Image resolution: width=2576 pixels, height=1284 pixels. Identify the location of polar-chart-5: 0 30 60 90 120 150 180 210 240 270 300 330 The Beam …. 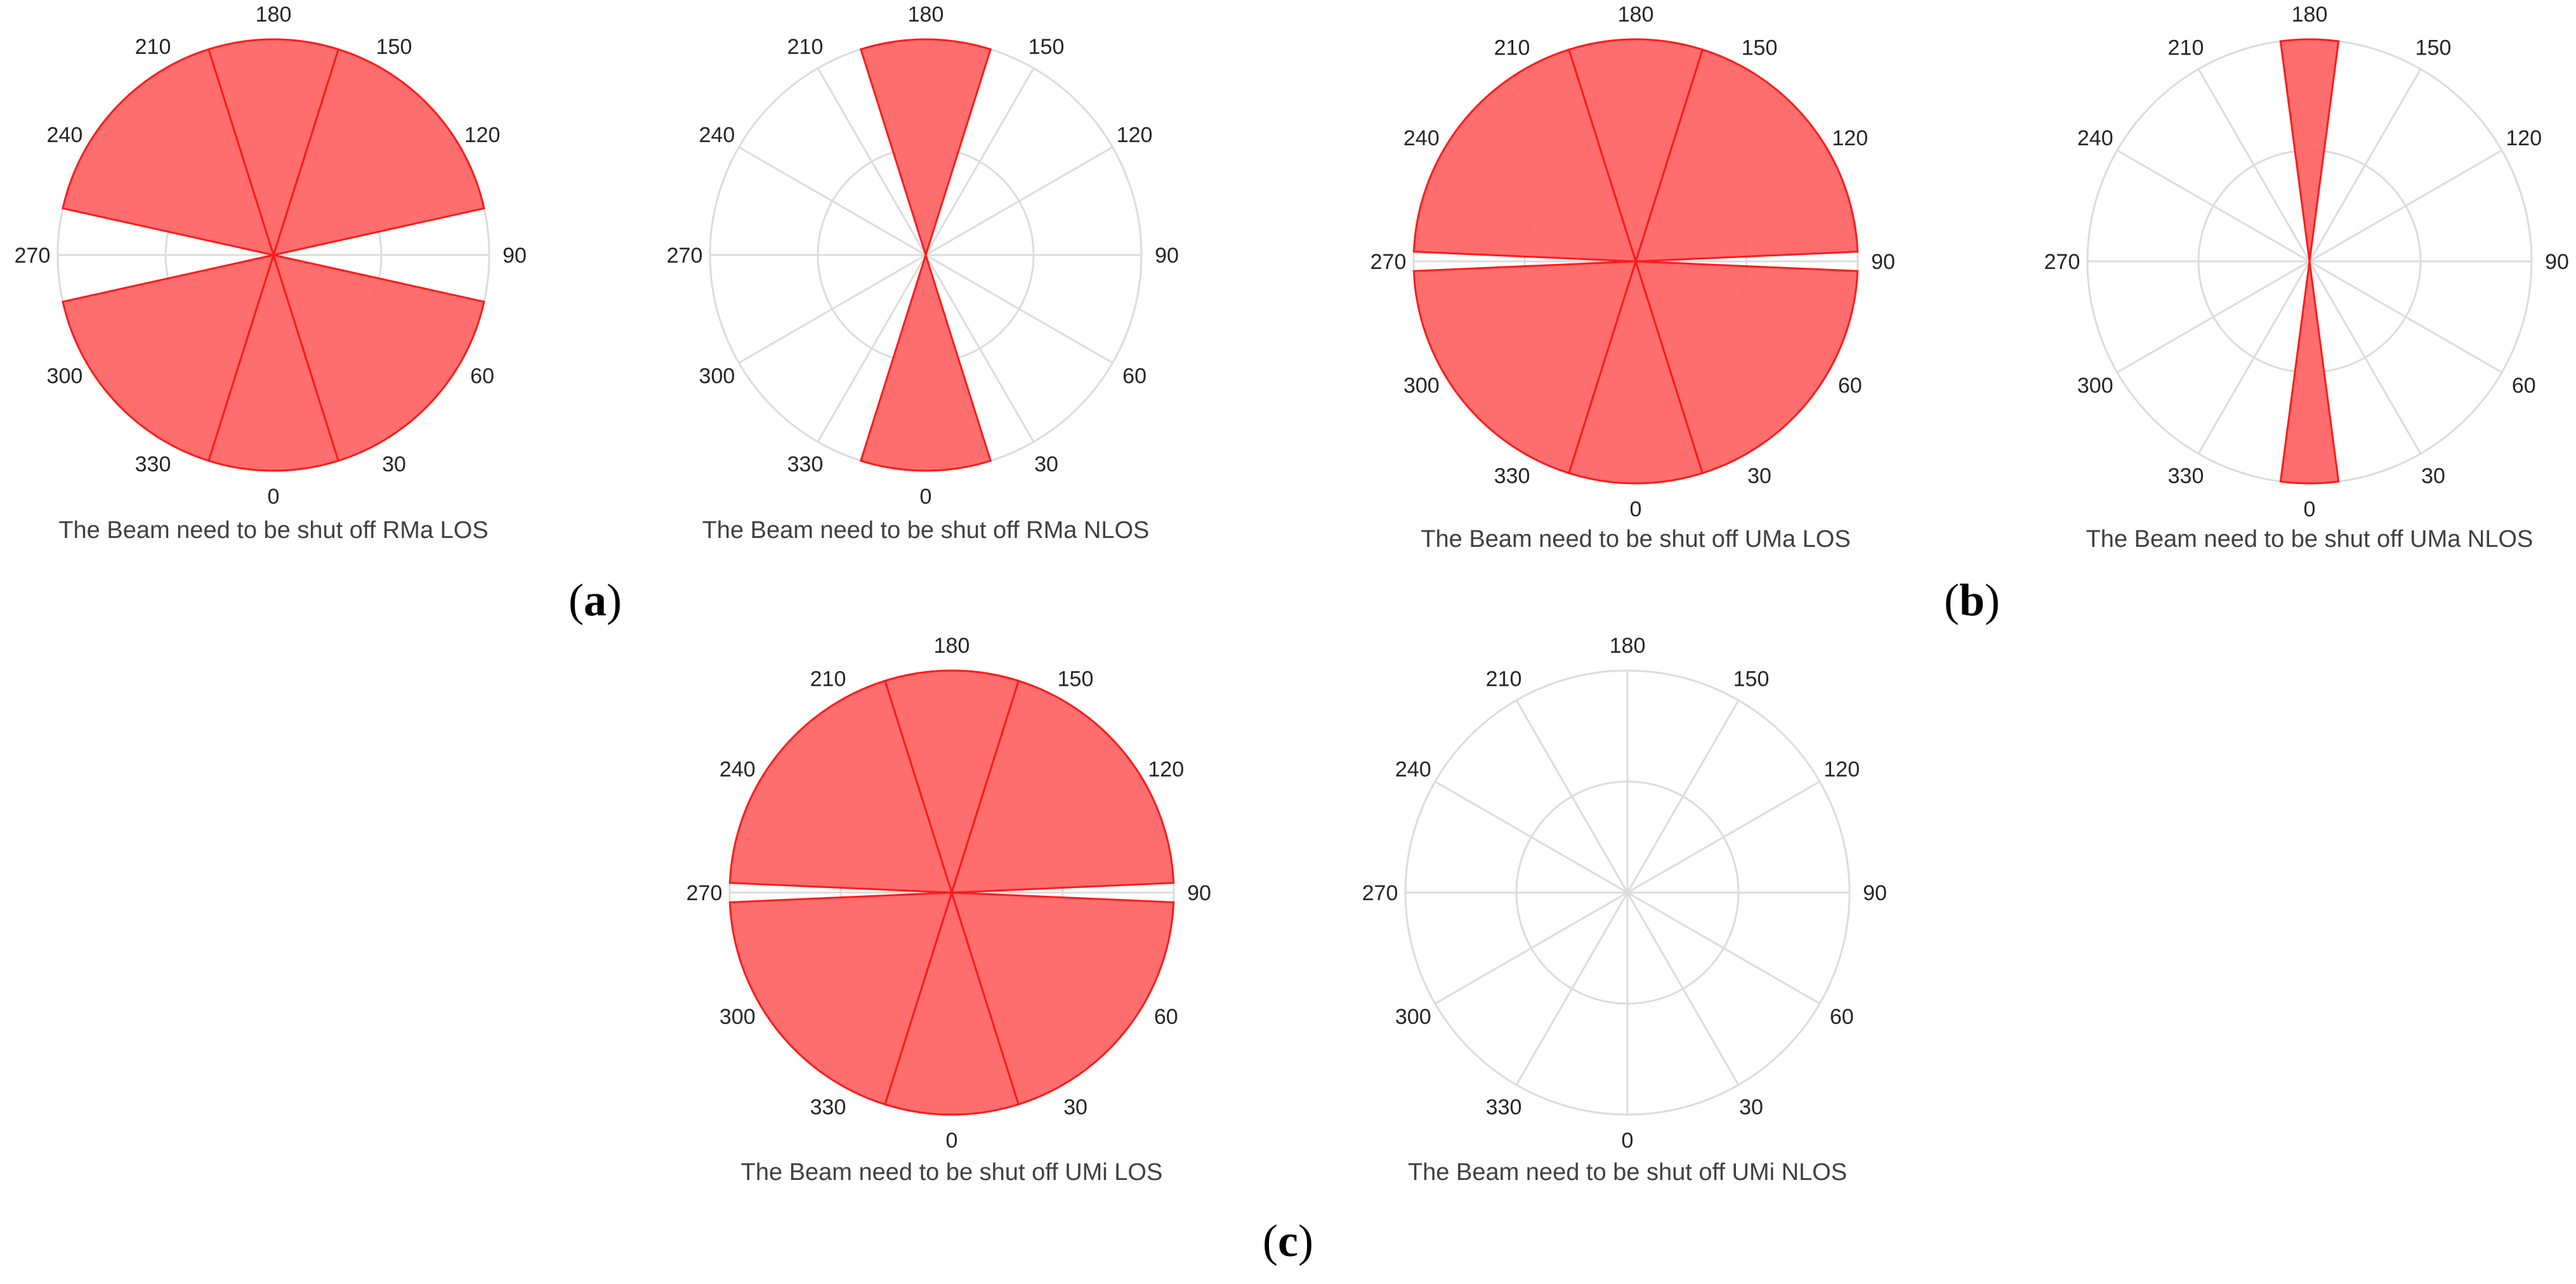
(949, 910).